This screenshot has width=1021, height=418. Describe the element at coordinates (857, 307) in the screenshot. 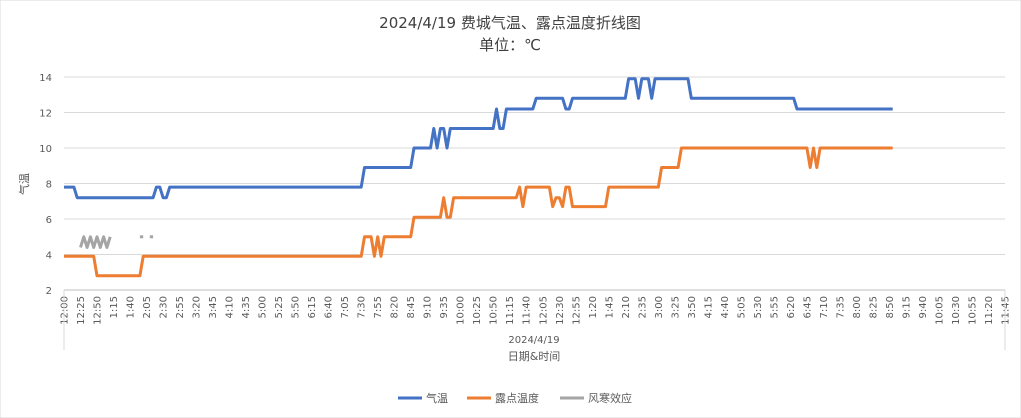

I see `x-tick-label: 8:00` at that location.